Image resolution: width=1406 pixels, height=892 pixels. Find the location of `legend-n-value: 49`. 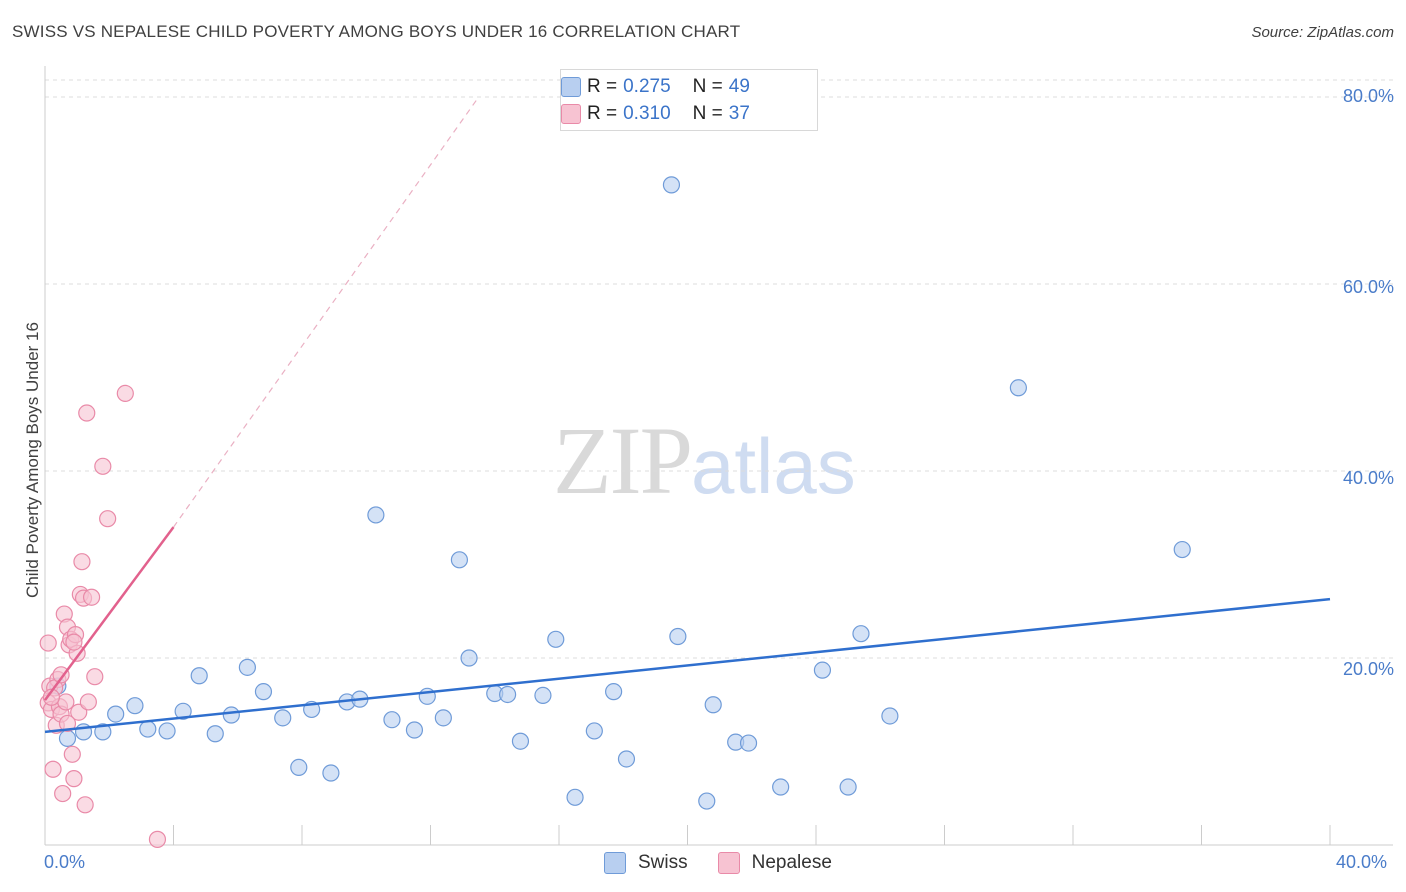

legend-n-value: 49 is located at coordinates (739, 86).